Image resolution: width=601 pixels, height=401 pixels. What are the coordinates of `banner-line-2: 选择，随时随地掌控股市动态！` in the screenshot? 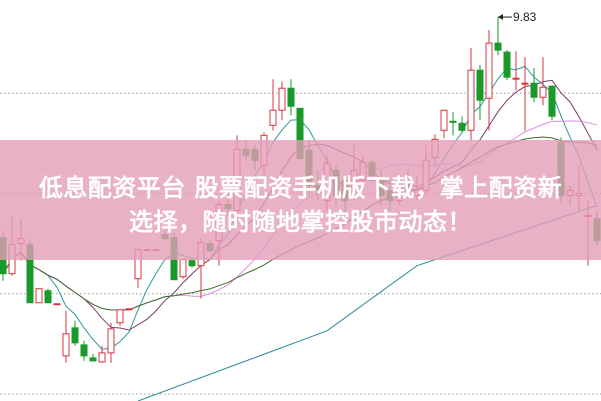 It's located at (300, 222).